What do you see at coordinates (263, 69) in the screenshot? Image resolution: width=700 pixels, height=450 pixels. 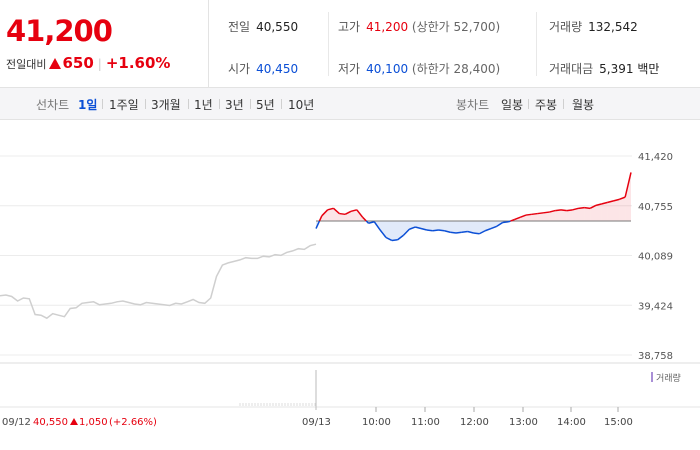 I see `open-price: 시가 40,450` at bounding box center [263, 69].